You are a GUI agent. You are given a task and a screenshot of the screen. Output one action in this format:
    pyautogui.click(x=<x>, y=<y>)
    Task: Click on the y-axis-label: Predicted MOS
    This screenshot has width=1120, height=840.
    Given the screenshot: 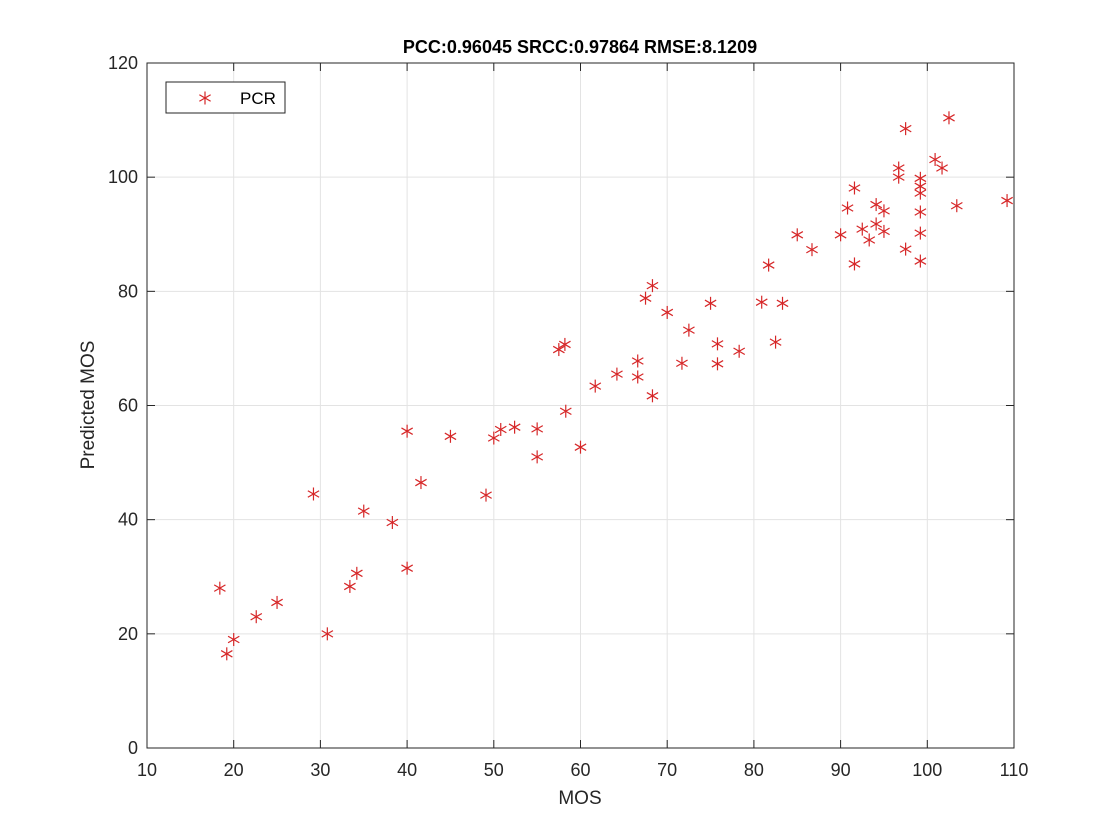 What is the action you would take?
    pyautogui.click(x=88, y=405)
    